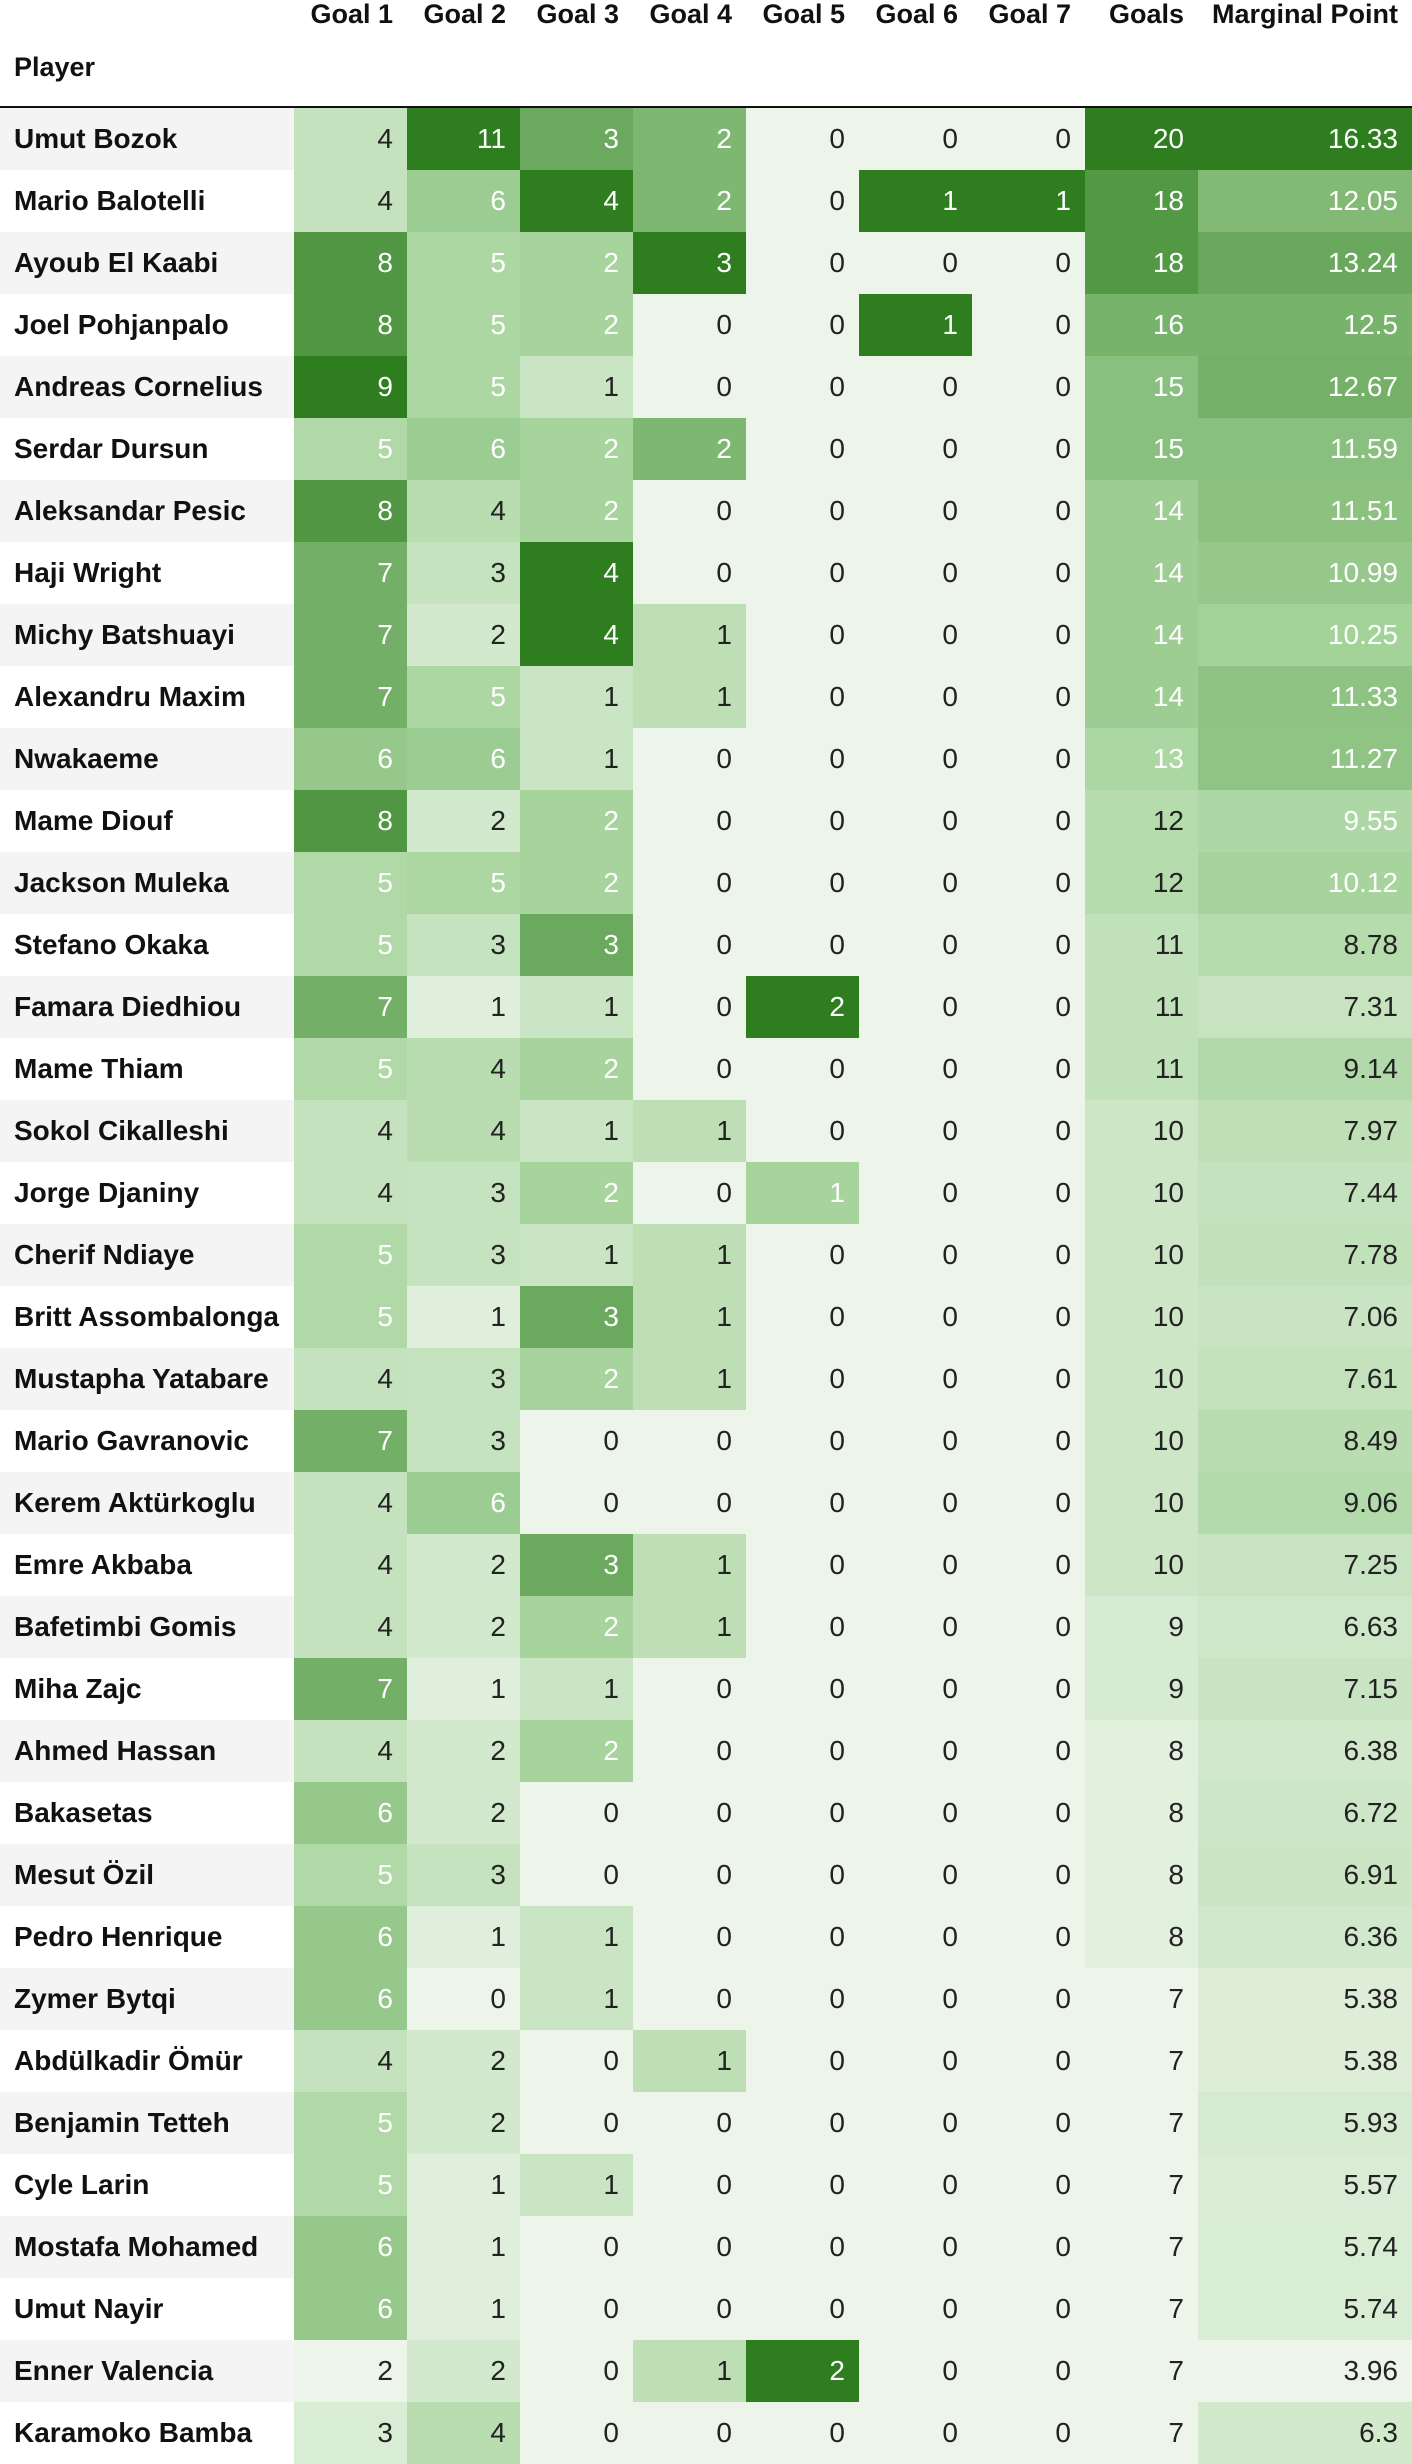  What do you see at coordinates (706, 2371) in the screenshot?
I see `table-row: Enner Valencia 2 2 0 1 2 0 0 7 3.96` at bounding box center [706, 2371].